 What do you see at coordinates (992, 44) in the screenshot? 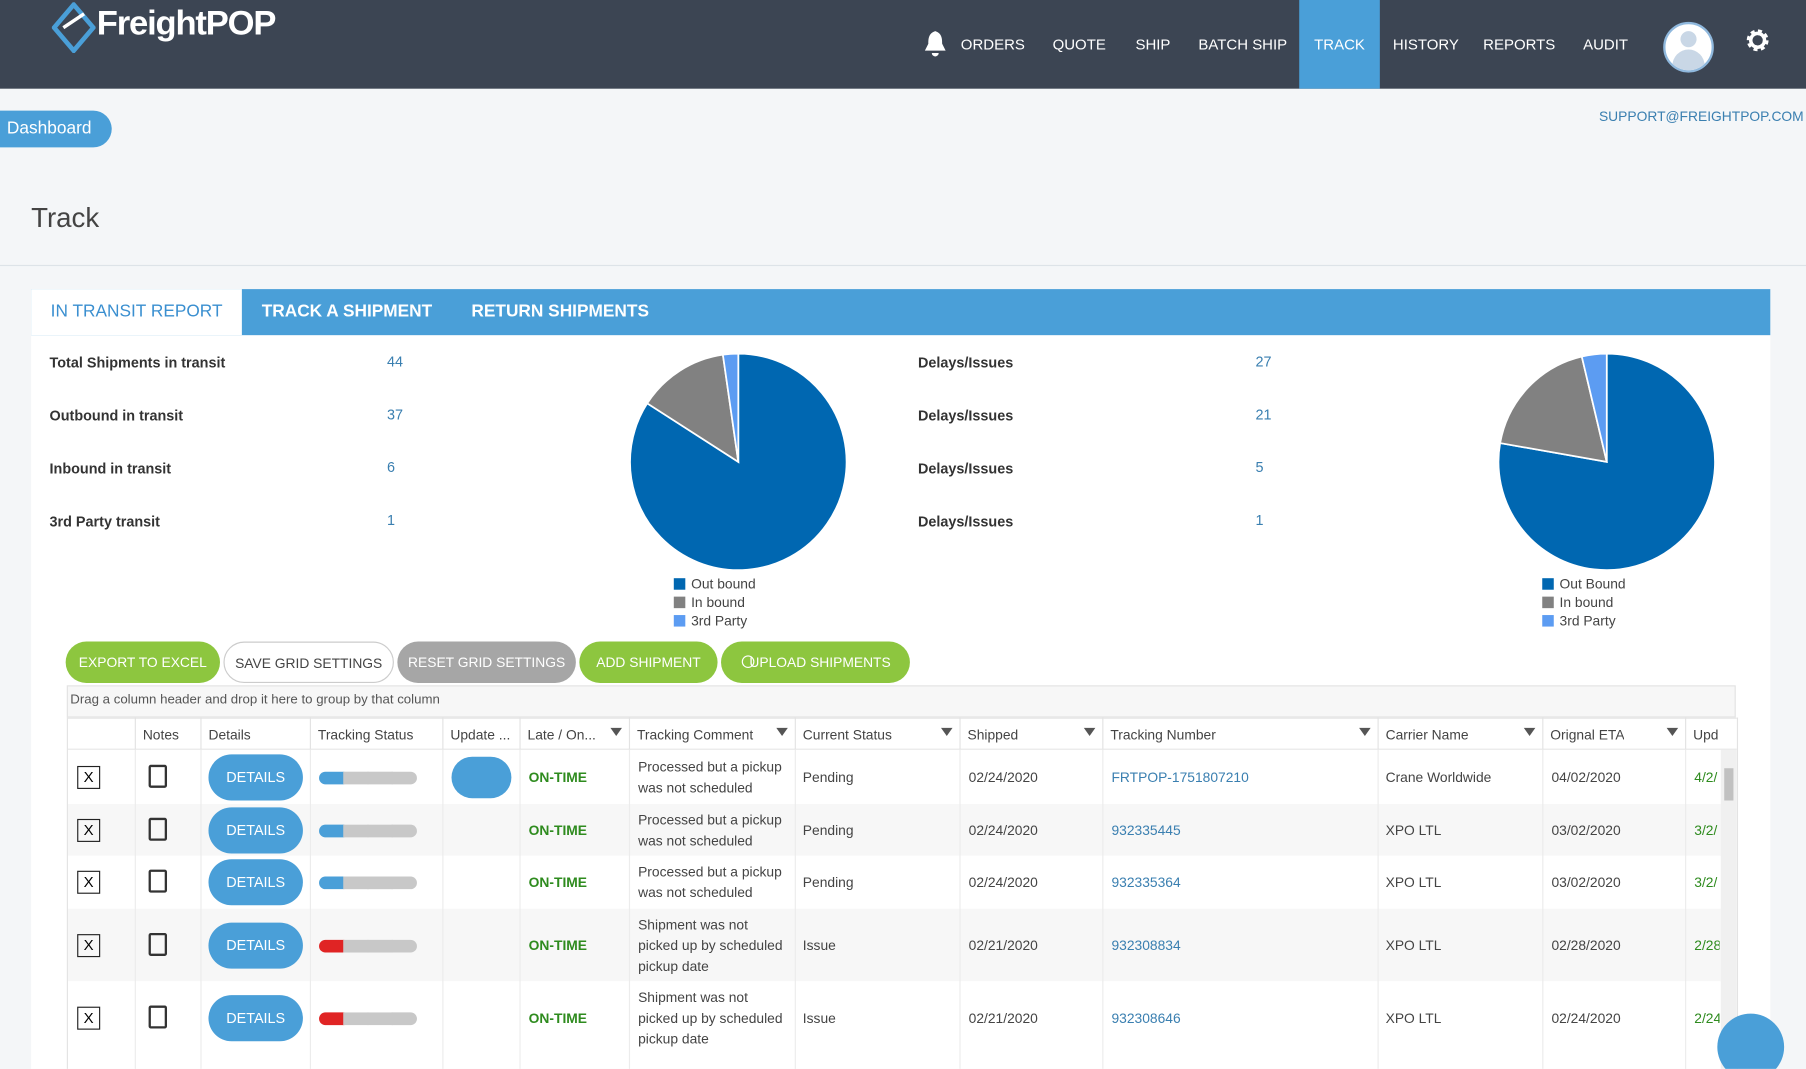
I see `nav-item: ORDERS` at bounding box center [992, 44].